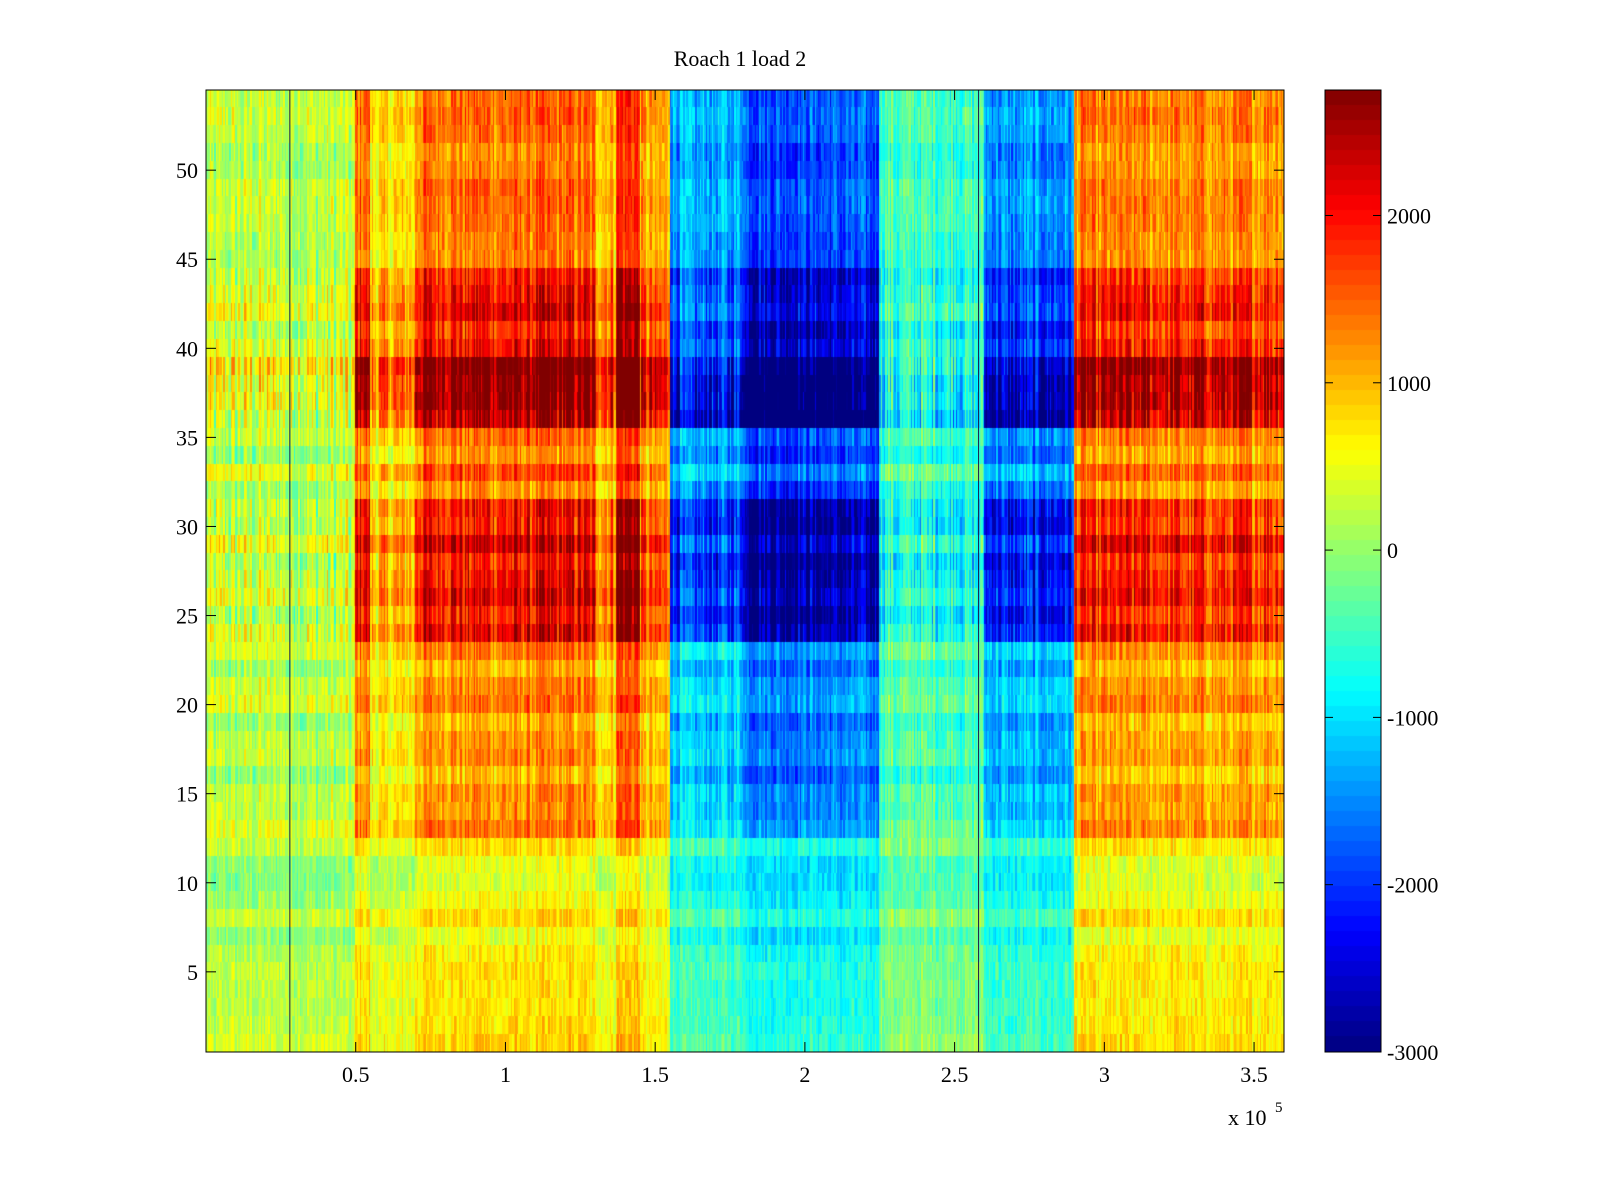 Image resolution: width=1600 pixels, height=1200 pixels. I want to click on colorbar-container, so click(1353, 571).